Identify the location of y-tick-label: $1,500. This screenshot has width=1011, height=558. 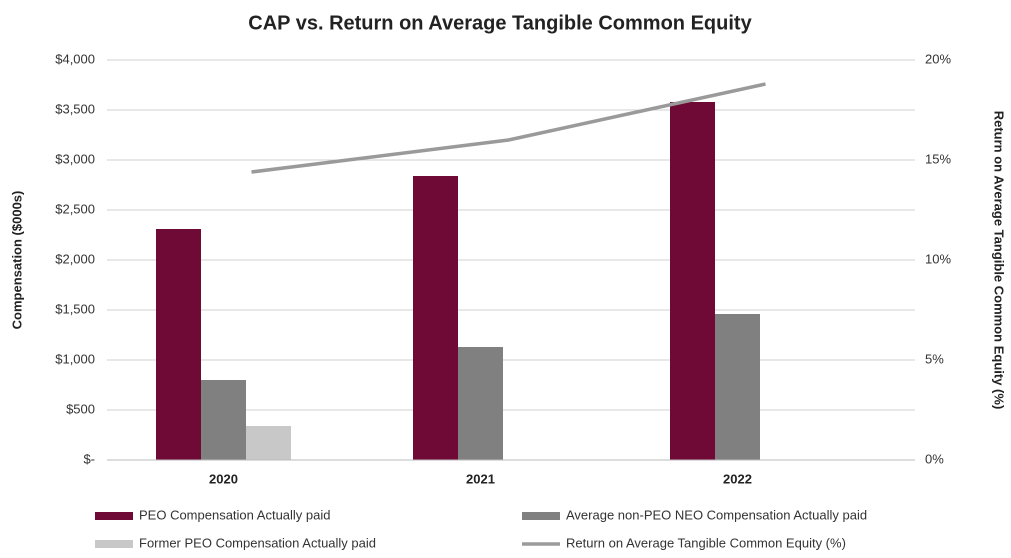
(75, 308).